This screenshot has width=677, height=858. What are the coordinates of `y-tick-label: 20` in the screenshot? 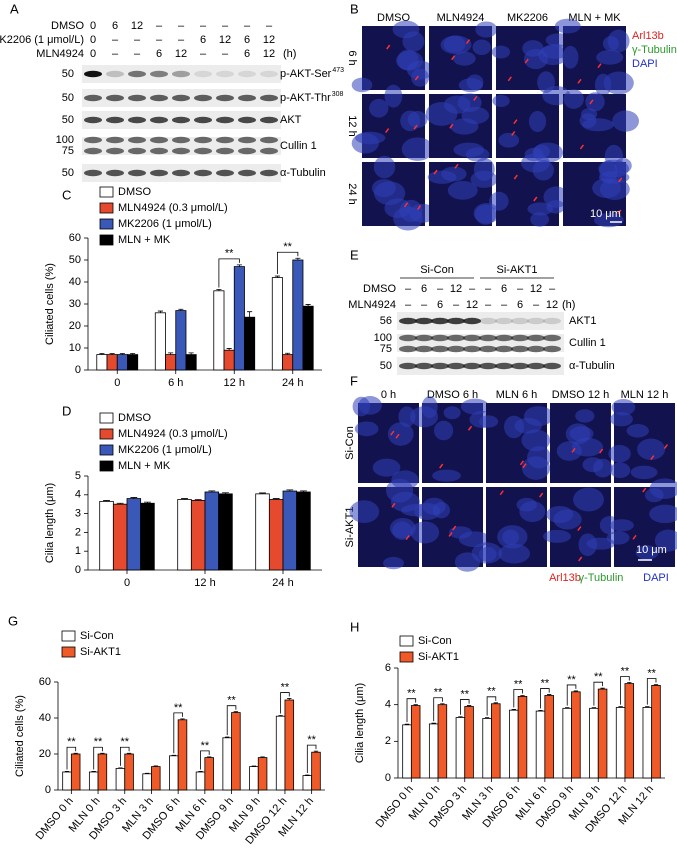 It's located at (45, 754).